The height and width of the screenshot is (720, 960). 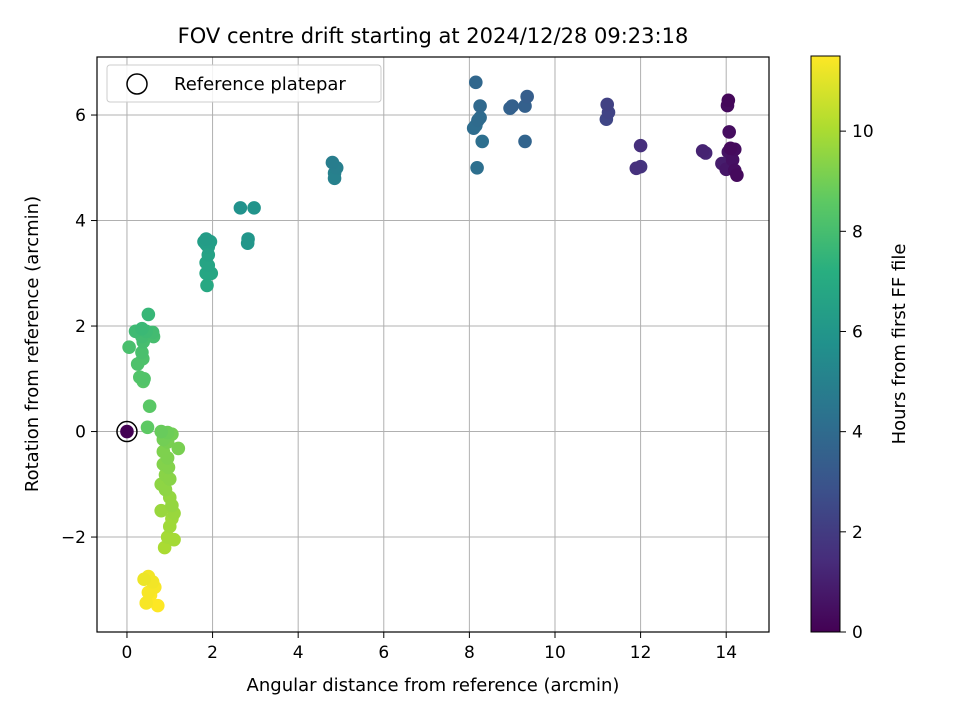 I want to click on x-tick-label: 6, so click(x=383, y=653).